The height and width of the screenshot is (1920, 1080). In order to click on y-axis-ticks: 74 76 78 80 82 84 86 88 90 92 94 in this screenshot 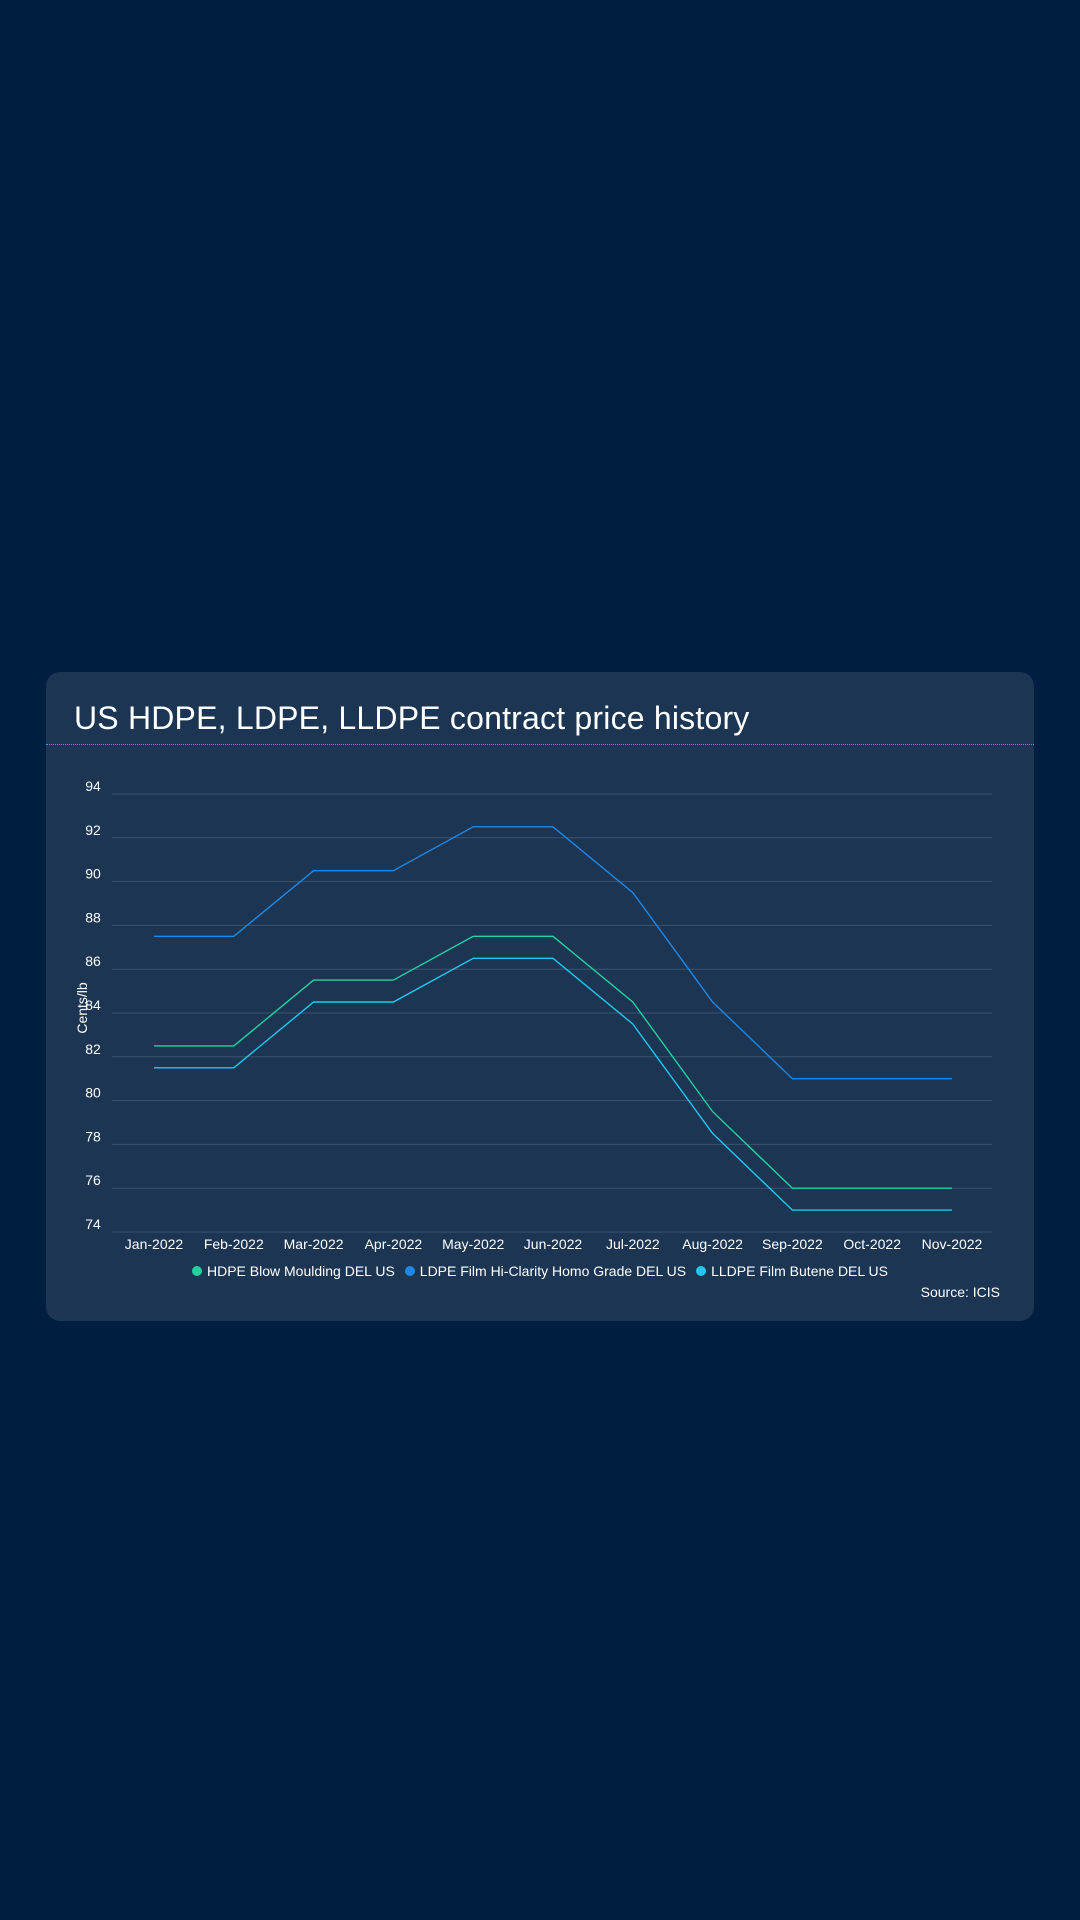, I will do `click(93, 1005)`.